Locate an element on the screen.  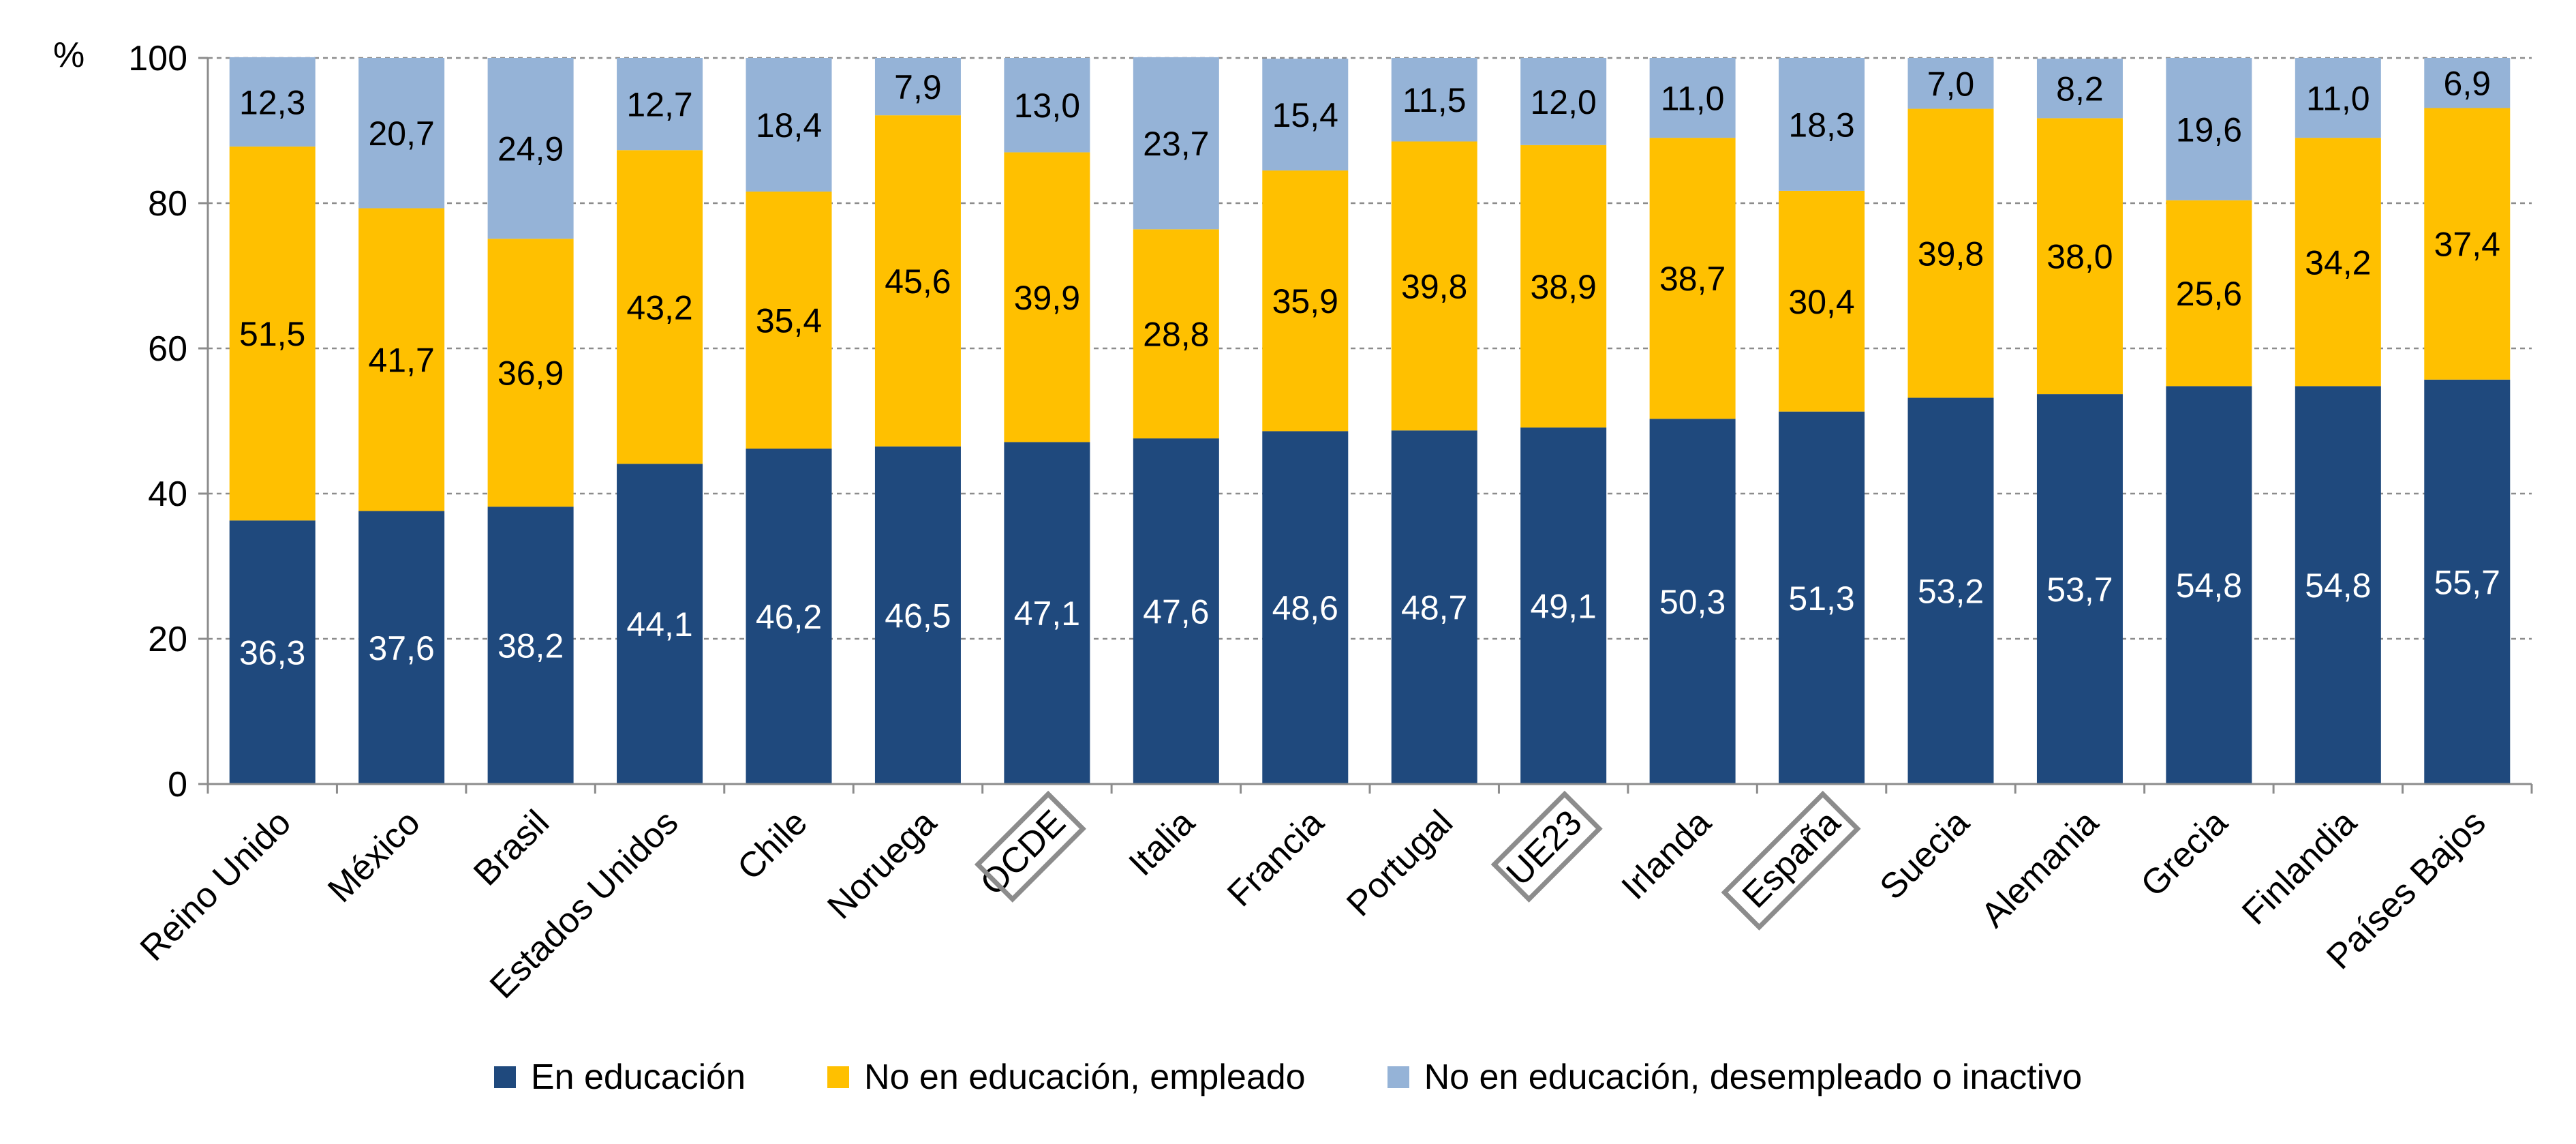
data-label-finlandia-s1: 34,2 is located at coordinates (2338, 263).